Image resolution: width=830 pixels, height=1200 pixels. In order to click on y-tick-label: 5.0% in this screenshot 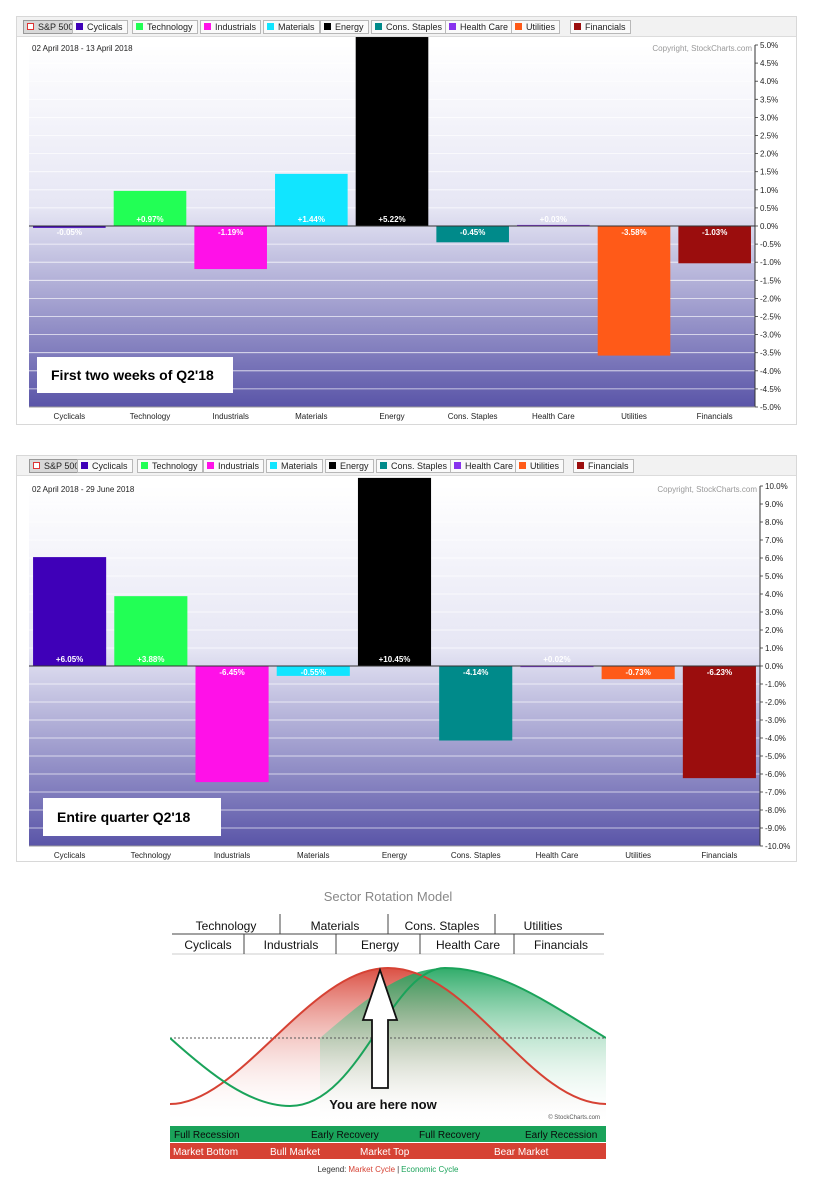, I will do `click(774, 576)`.